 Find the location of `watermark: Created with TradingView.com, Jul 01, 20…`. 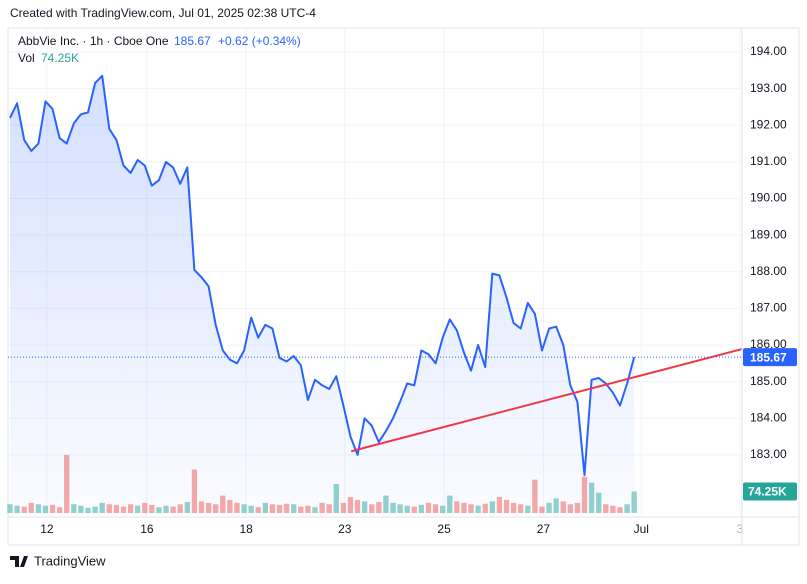

watermark: Created with TradingView.com, Jul 01, 20… is located at coordinates (163, 13).